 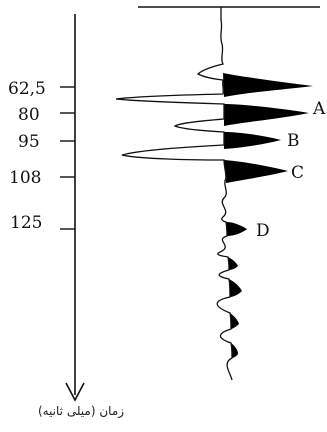 I want to click on tick-label-108: 108, so click(x=25, y=178).